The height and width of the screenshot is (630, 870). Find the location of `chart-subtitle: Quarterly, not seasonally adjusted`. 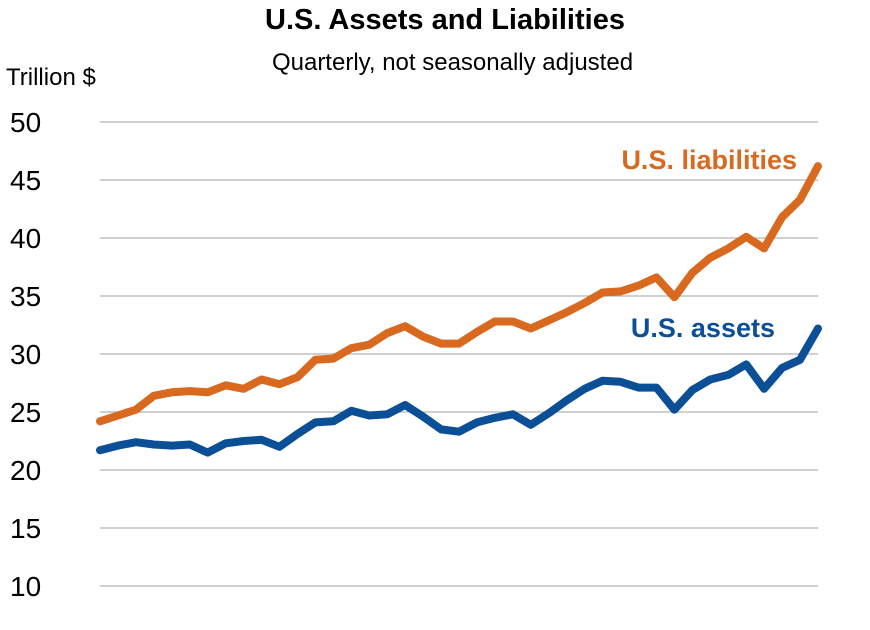

chart-subtitle: Quarterly, not seasonally adjusted is located at coordinates (452, 62).